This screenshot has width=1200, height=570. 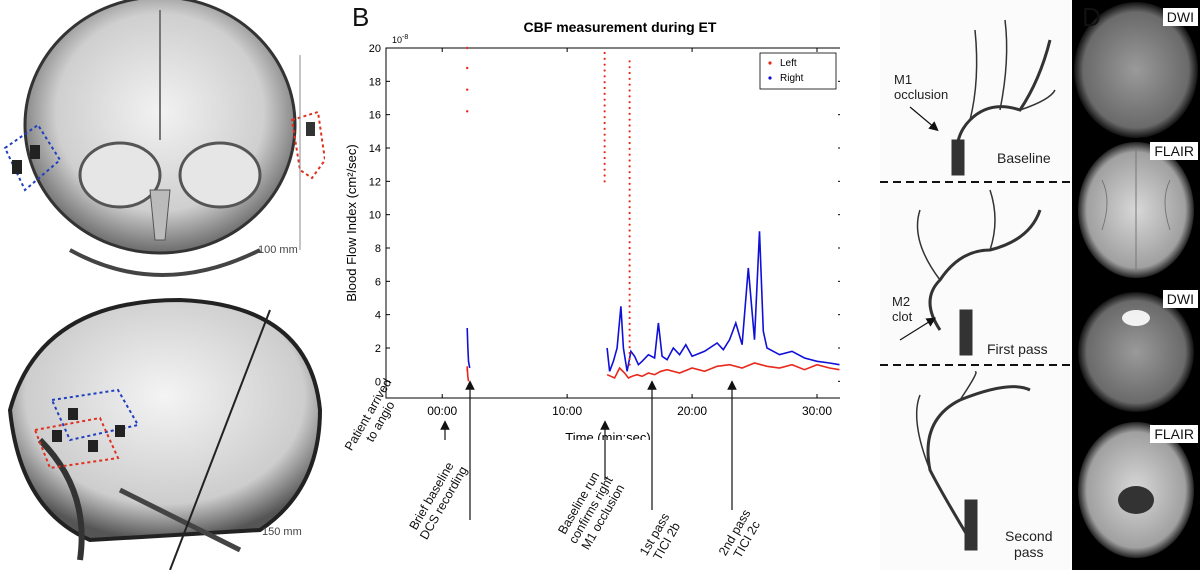 What do you see at coordinates (375, 182) in the screenshot?
I see `y-tick-label: 12` at bounding box center [375, 182].